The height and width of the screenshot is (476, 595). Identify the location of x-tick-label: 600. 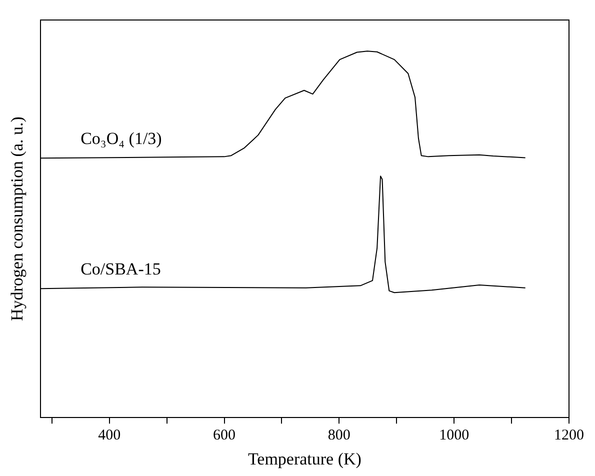
(224, 436).